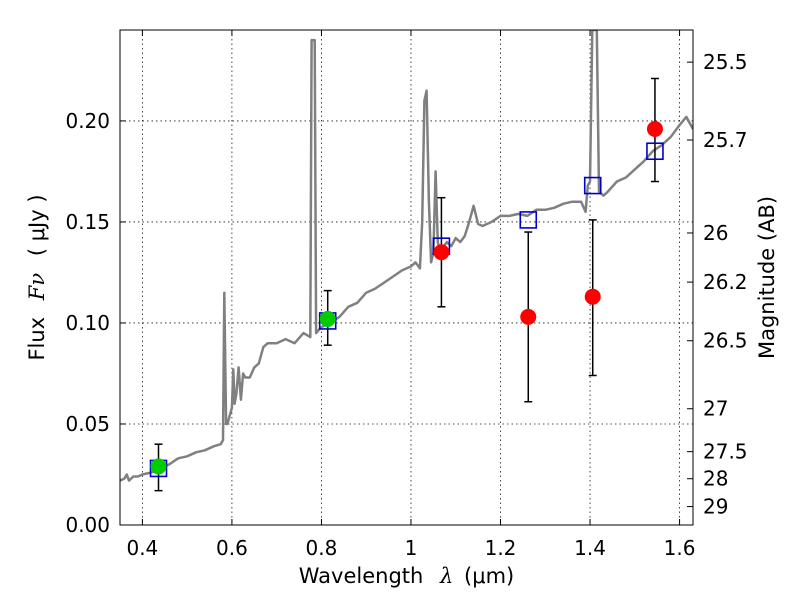  Describe the element at coordinates (725, 341) in the screenshot. I see `y2-tick-label: 26.5` at that location.